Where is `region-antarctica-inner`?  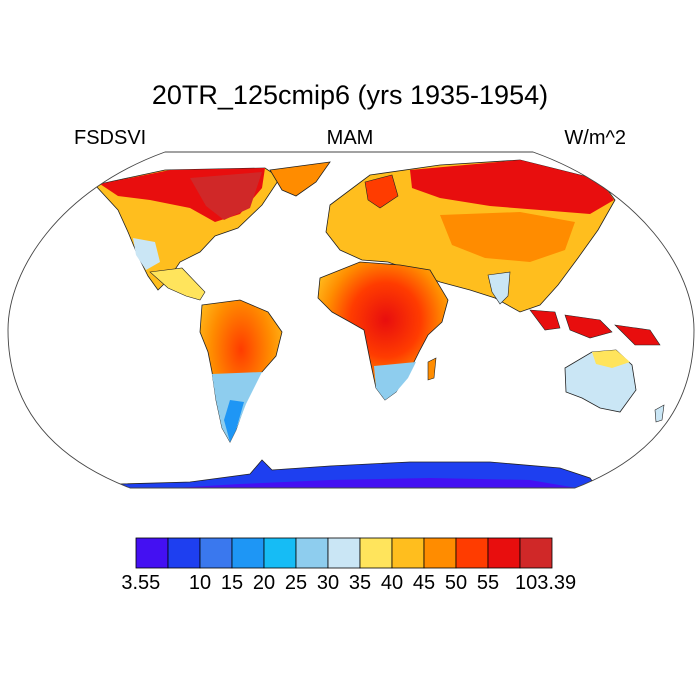 region-antarctica-inner is located at coordinates (365, 483).